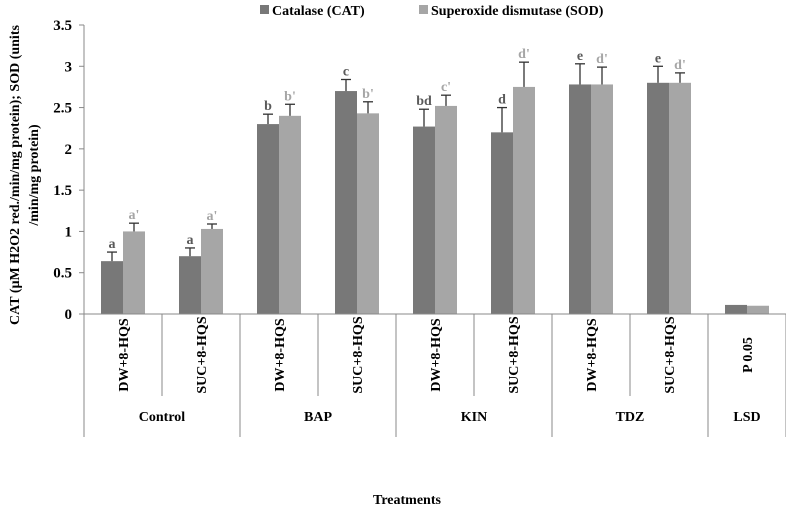 The width and height of the screenshot is (786, 513). I want to click on group-label: Control, so click(162, 417).